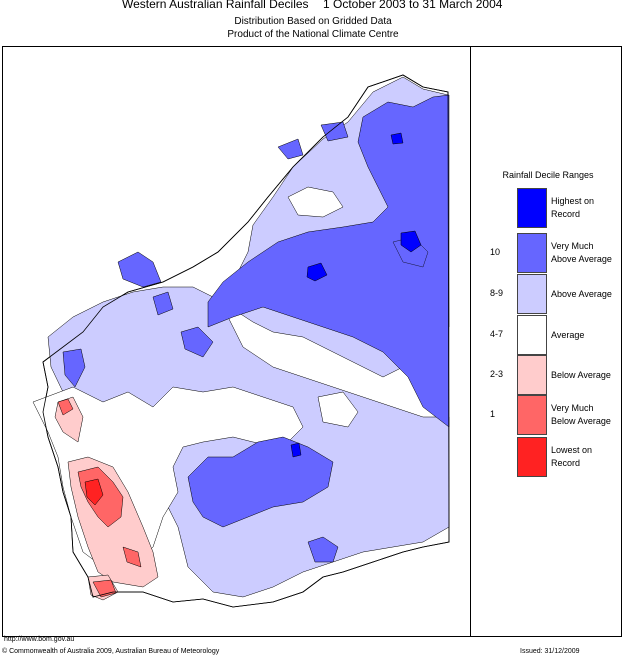 This screenshot has height=658, width=626. What do you see at coordinates (260, 482) in the screenshot?
I see `region-very-much-above-south` at bounding box center [260, 482].